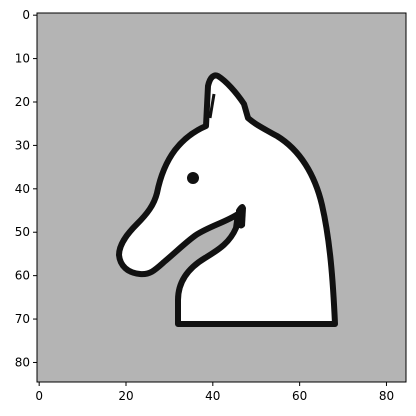  I want to click on y-tick-label: 70, so click(22, 319).